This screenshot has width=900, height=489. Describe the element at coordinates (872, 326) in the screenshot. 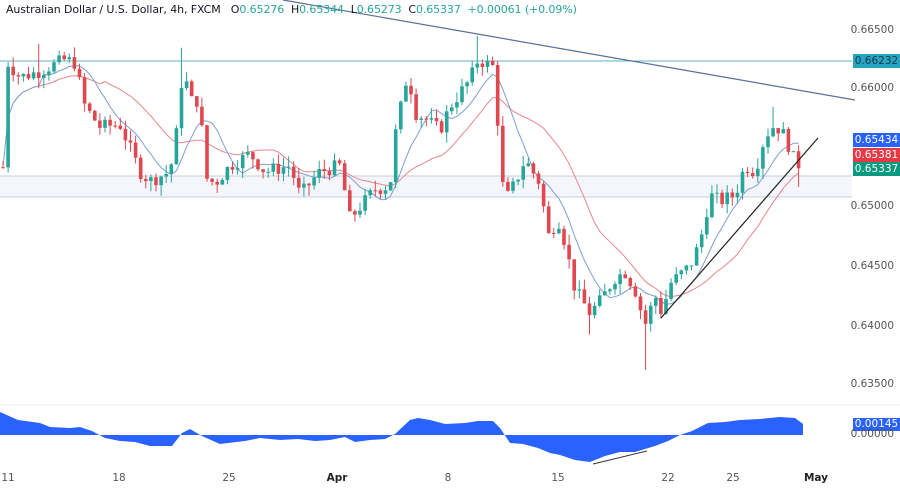

I see `price-tick: 0.64000` at that location.